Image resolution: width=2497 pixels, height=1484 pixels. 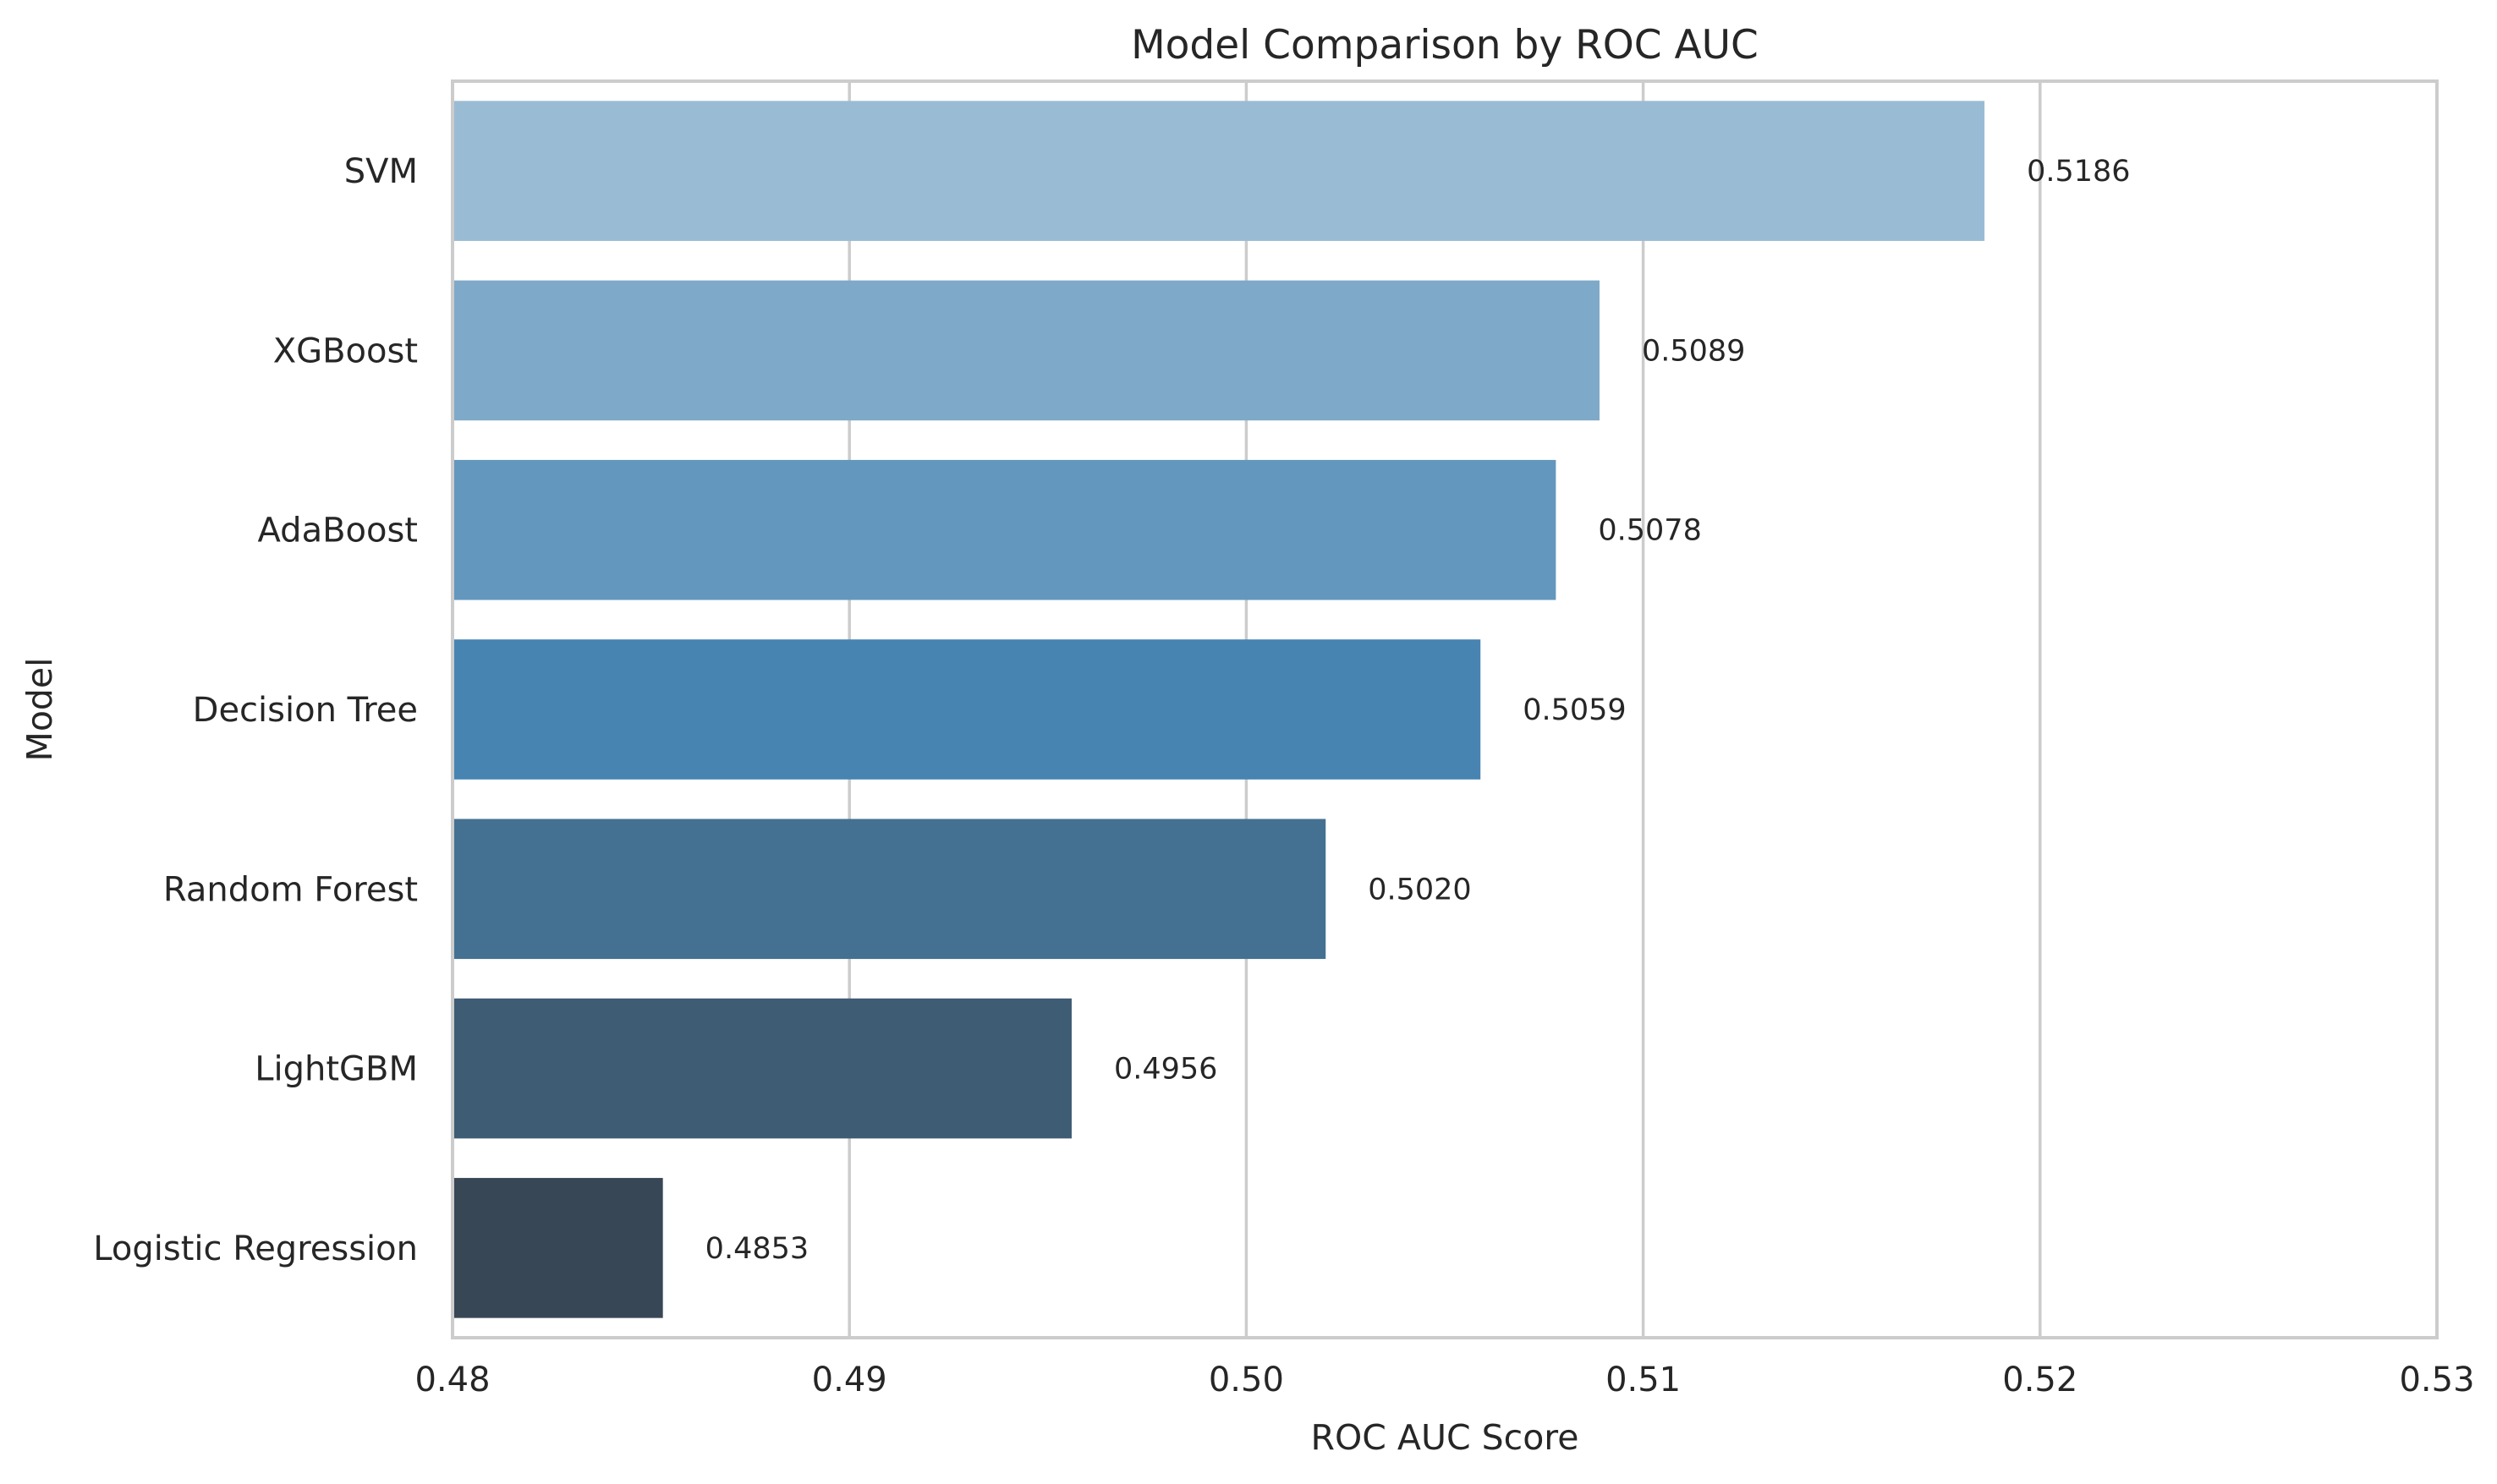 I want to click on bar-value-label: 0.4956, so click(x=1165, y=1070).